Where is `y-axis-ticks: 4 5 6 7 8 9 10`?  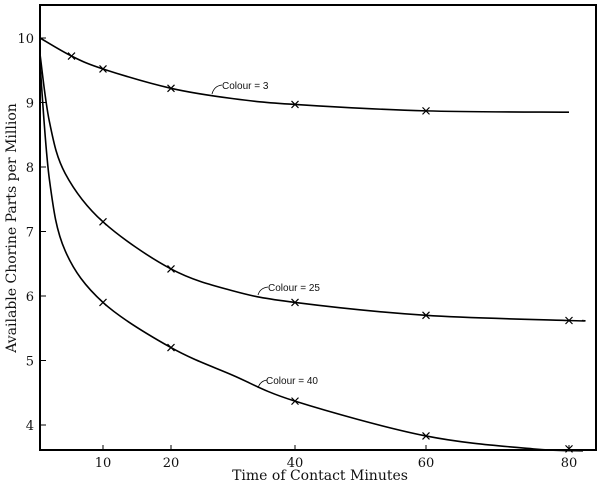 y-axis-ticks: 4 5 6 7 8 9 10 is located at coordinates (31, 233).